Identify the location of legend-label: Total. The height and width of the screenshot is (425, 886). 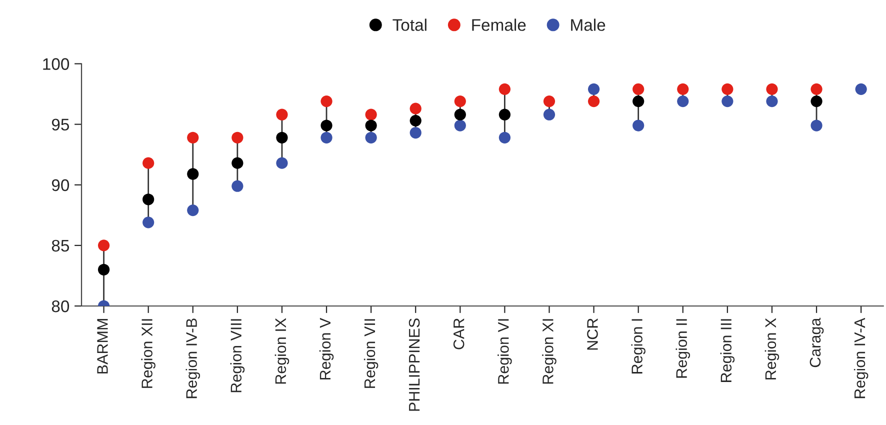
(409, 24).